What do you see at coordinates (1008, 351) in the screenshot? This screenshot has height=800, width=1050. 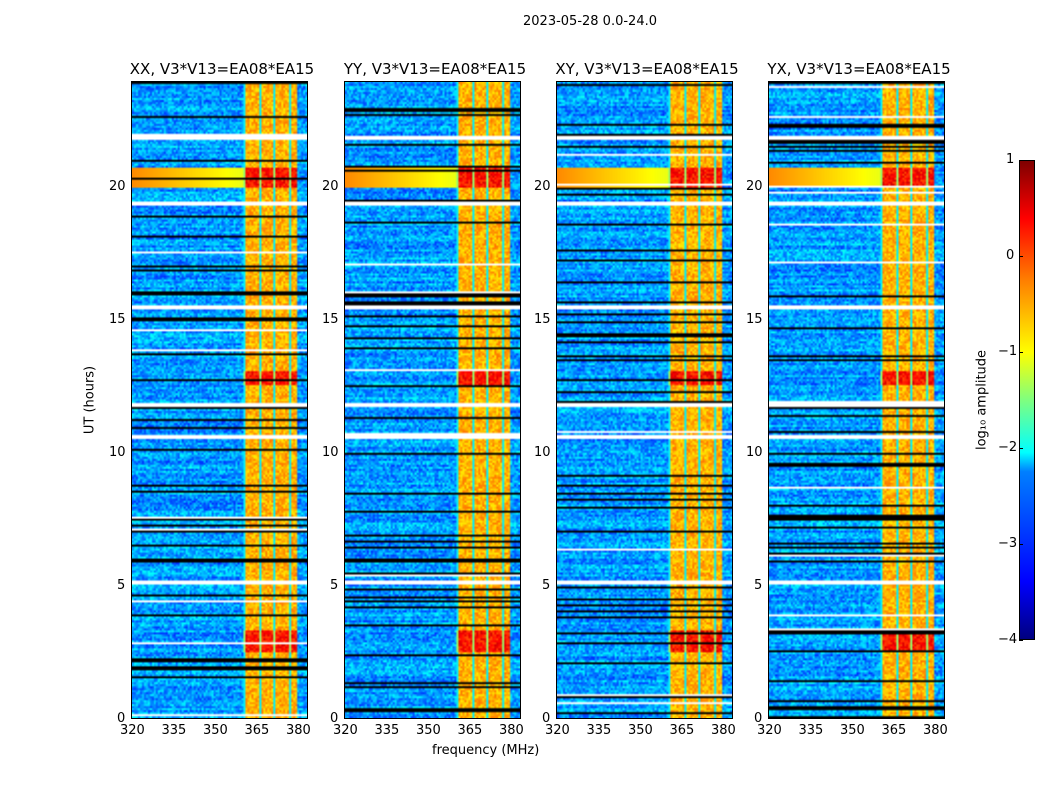 I see `colorbar-tick-label: −1` at bounding box center [1008, 351].